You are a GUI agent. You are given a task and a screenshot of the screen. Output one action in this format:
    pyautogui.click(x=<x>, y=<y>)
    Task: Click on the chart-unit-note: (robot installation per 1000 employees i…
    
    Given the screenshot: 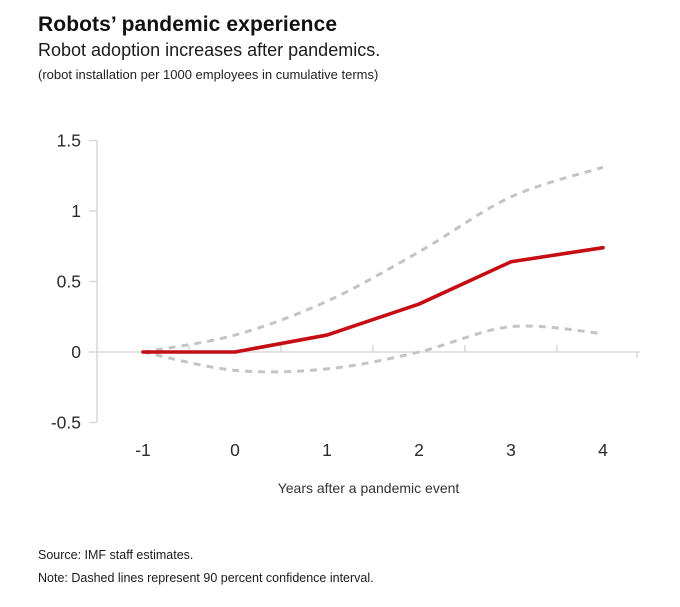 What is the action you would take?
    pyautogui.click(x=208, y=74)
    